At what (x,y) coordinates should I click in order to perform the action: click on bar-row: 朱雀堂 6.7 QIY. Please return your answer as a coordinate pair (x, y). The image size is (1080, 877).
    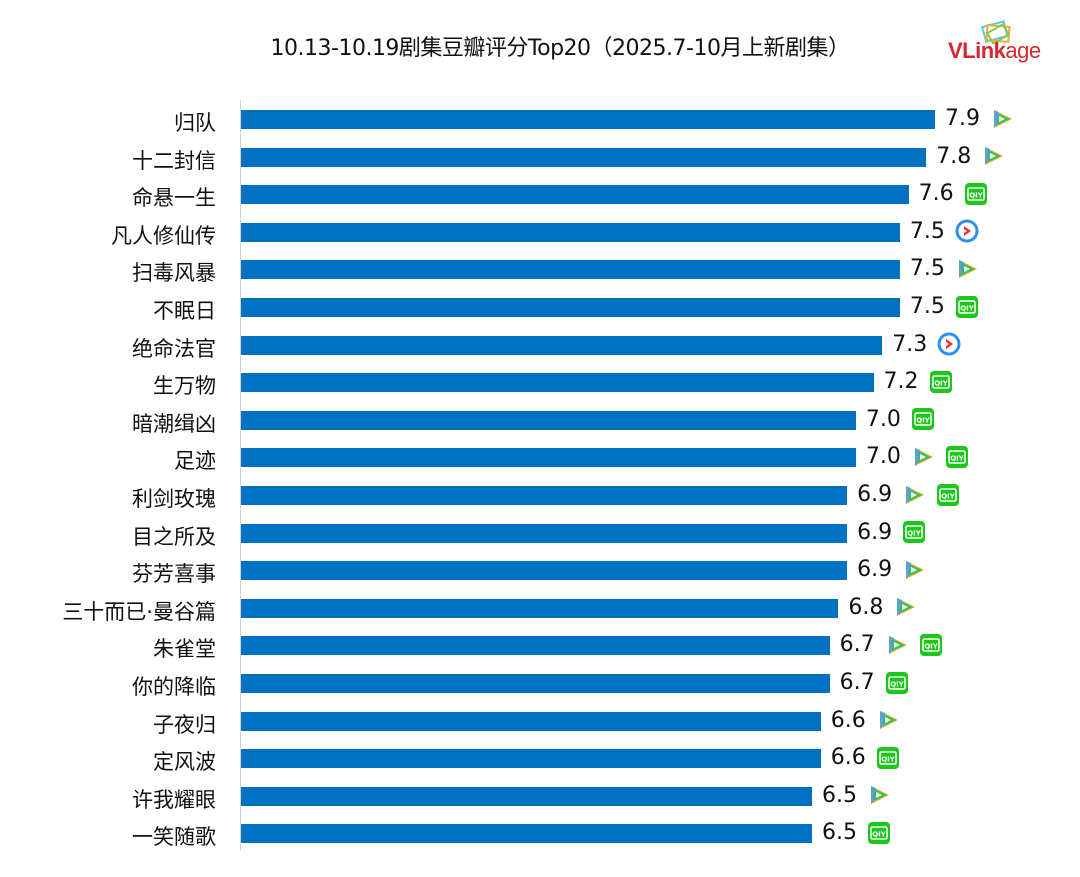
    Looking at the image, I should click on (540, 646).